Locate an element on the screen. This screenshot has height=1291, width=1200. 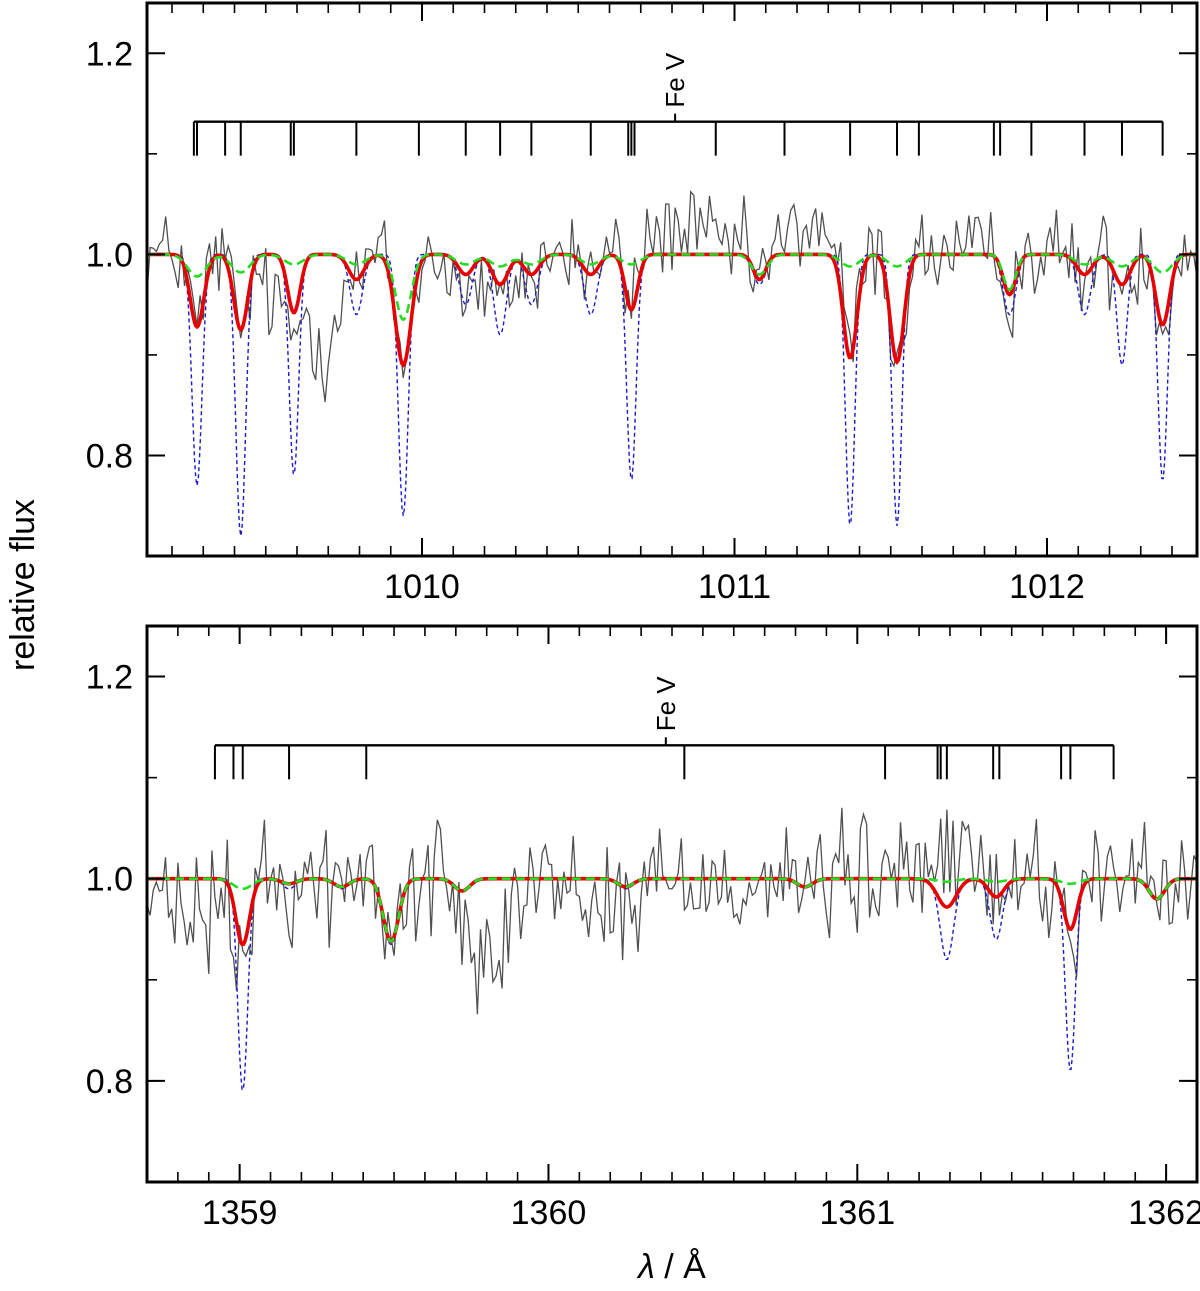
upper-fe-v-line-markers is located at coordinates (678, 134).